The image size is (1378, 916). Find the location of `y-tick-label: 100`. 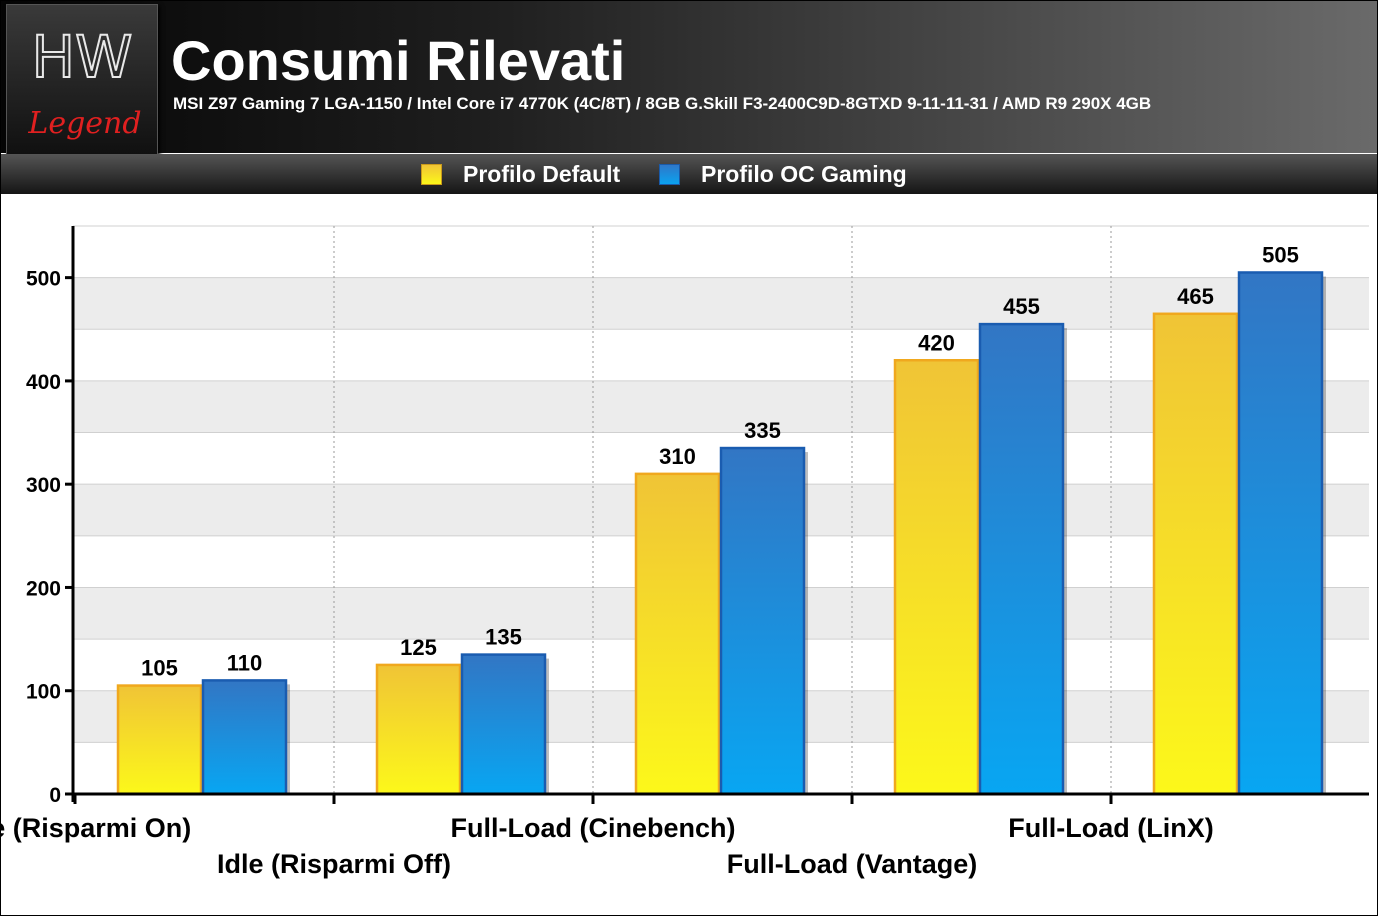

y-tick-label: 100 is located at coordinates (43, 692).